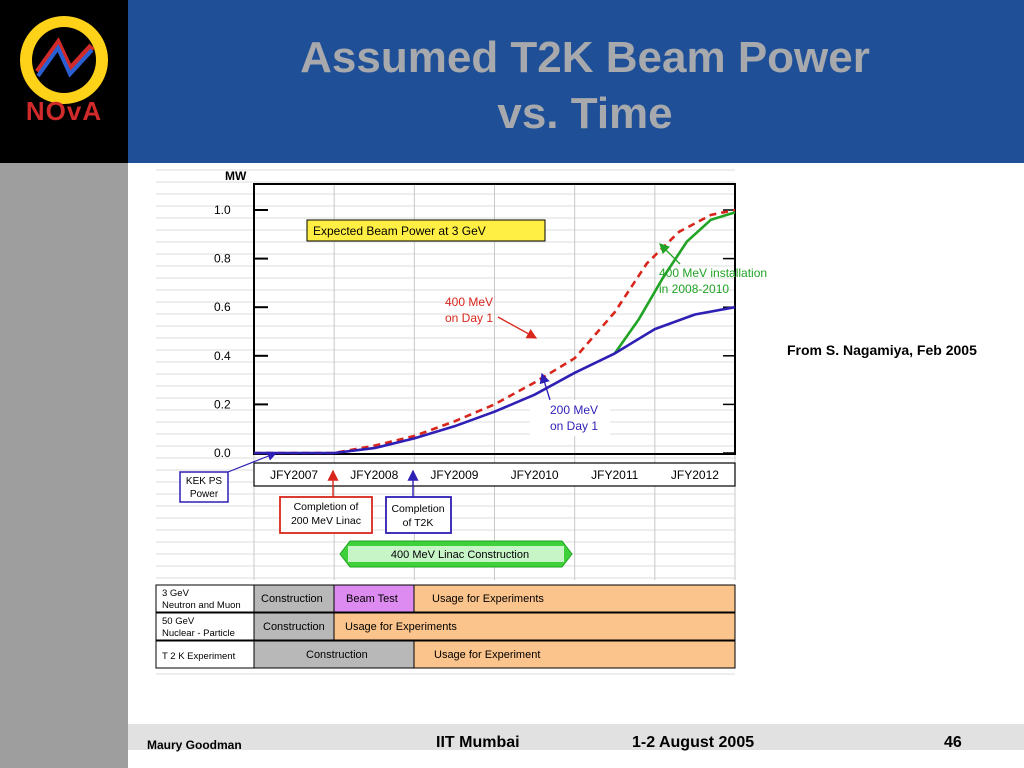 The width and height of the screenshot is (1024, 768). I want to click on expected-power-label: Expected Beam Power at 3 GeV, so click(399, 231).